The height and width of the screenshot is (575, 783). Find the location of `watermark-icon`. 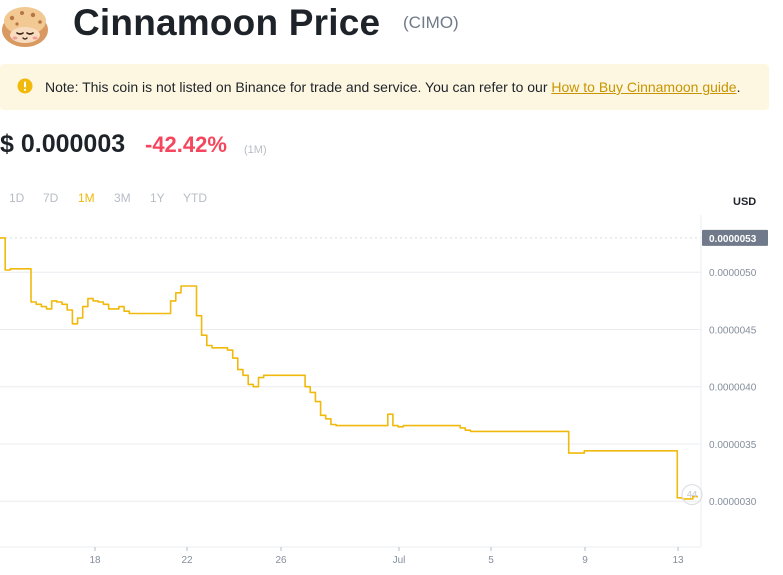

watermark-icon is located at coordinates (692, 494).